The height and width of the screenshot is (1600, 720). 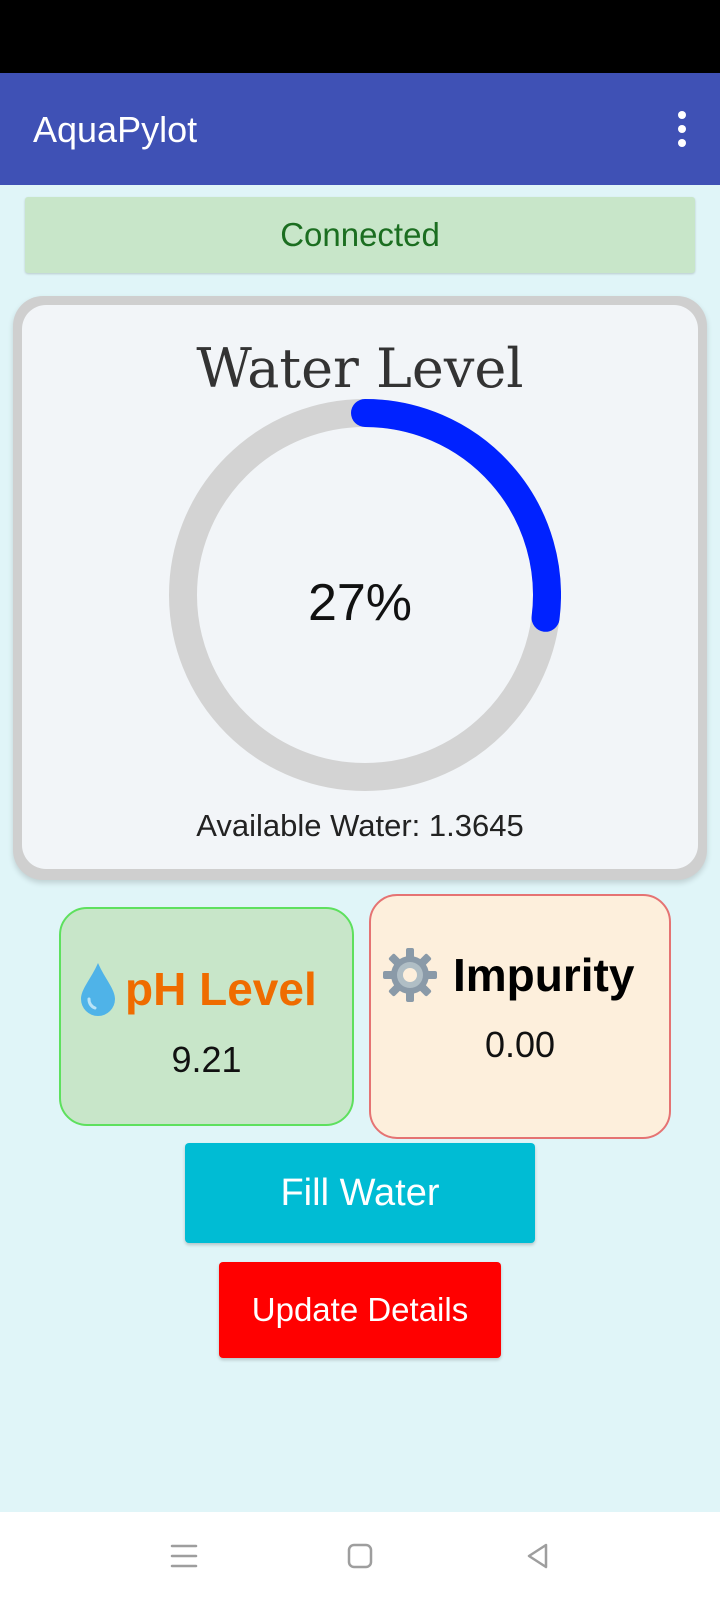 What do you see at coordinates (410, 975) in the screenshot?
I see `gear-icon` at bounding box center [410, 975].